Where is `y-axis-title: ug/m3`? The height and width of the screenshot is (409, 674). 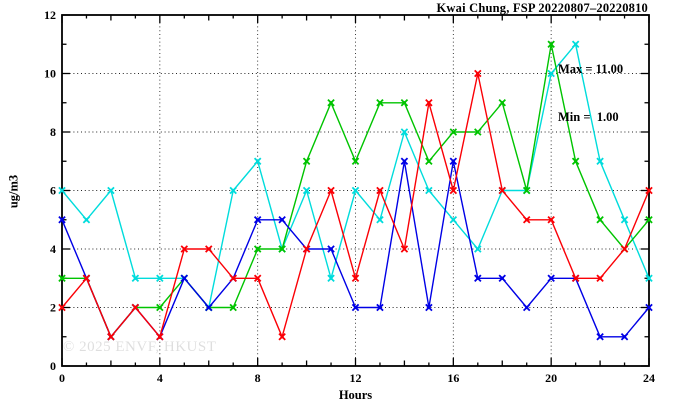
y-axis-title: ug/m3 is located at coordinates (13, 191).